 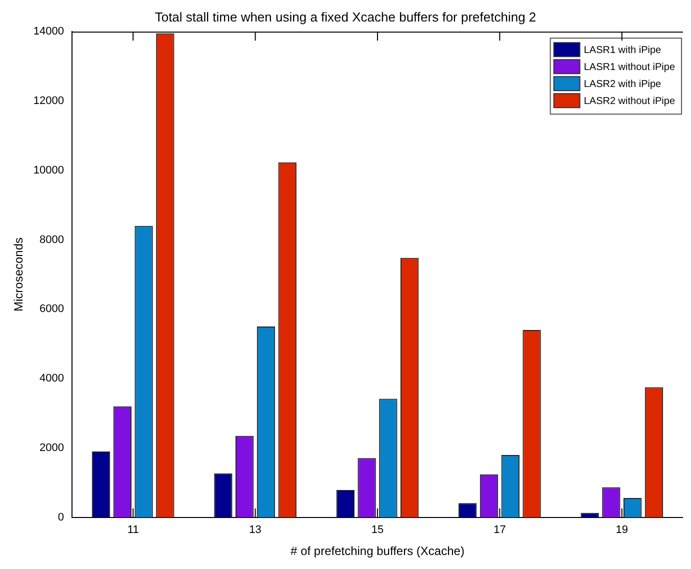 I want to click on y-tick-label: 4000, so click(x=52, y=378).